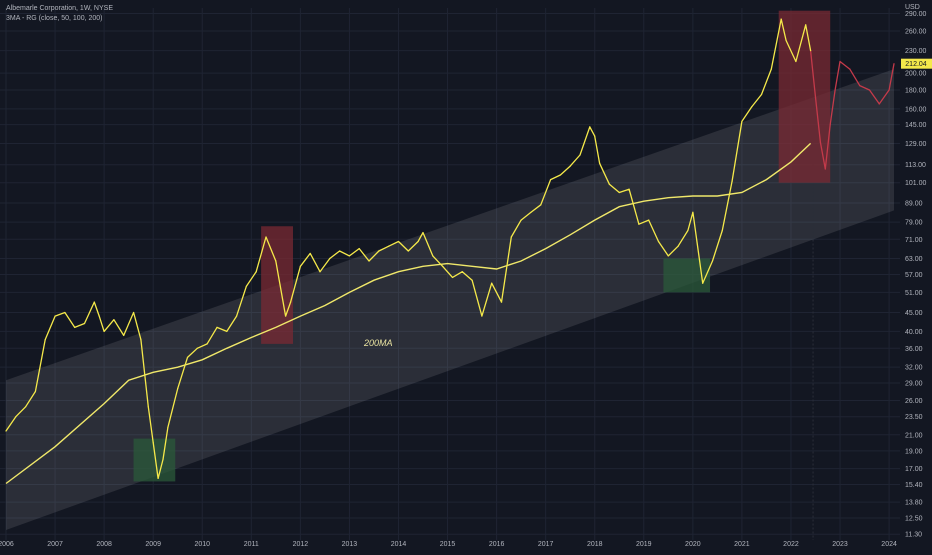  Describe the element at coordinates (687, 275) in the screenshot. I see `green-box-2019` at that location.